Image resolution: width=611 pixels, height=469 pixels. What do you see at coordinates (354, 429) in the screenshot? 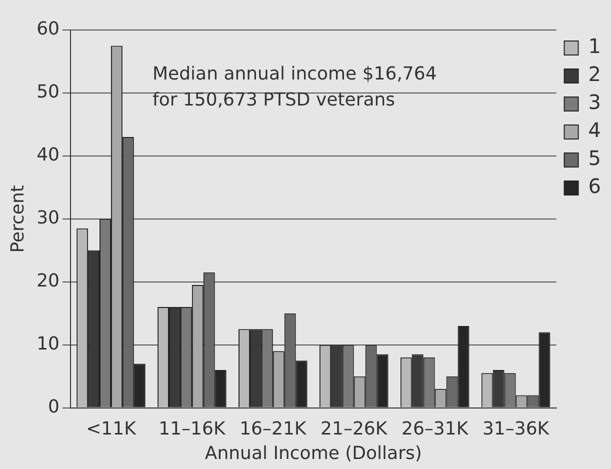
I see `x-tick-label: 21–26K` at bounding box center [354, 429].